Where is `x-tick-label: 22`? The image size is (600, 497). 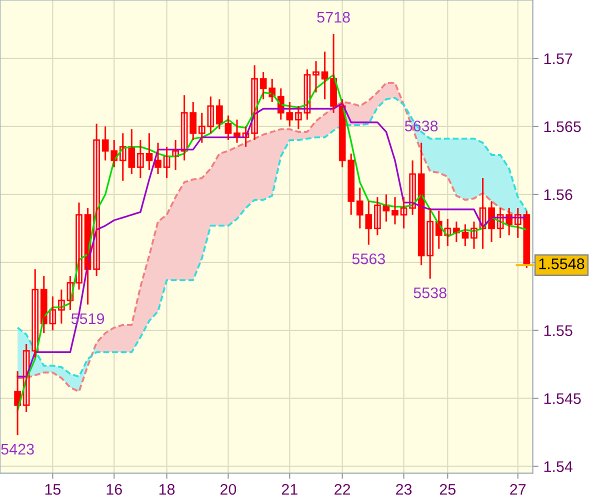
x-tick-label: 22 is located at coordinates (342, 489).